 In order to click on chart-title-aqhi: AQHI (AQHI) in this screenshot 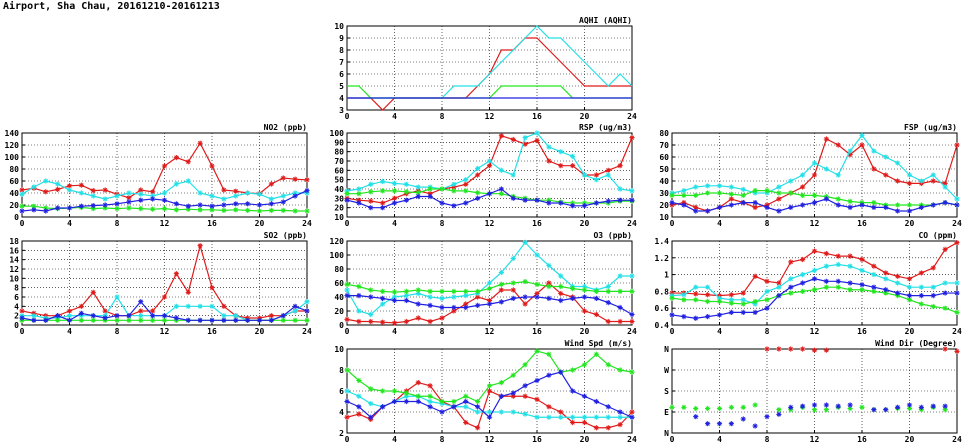, I will do `click(605, 20)`.